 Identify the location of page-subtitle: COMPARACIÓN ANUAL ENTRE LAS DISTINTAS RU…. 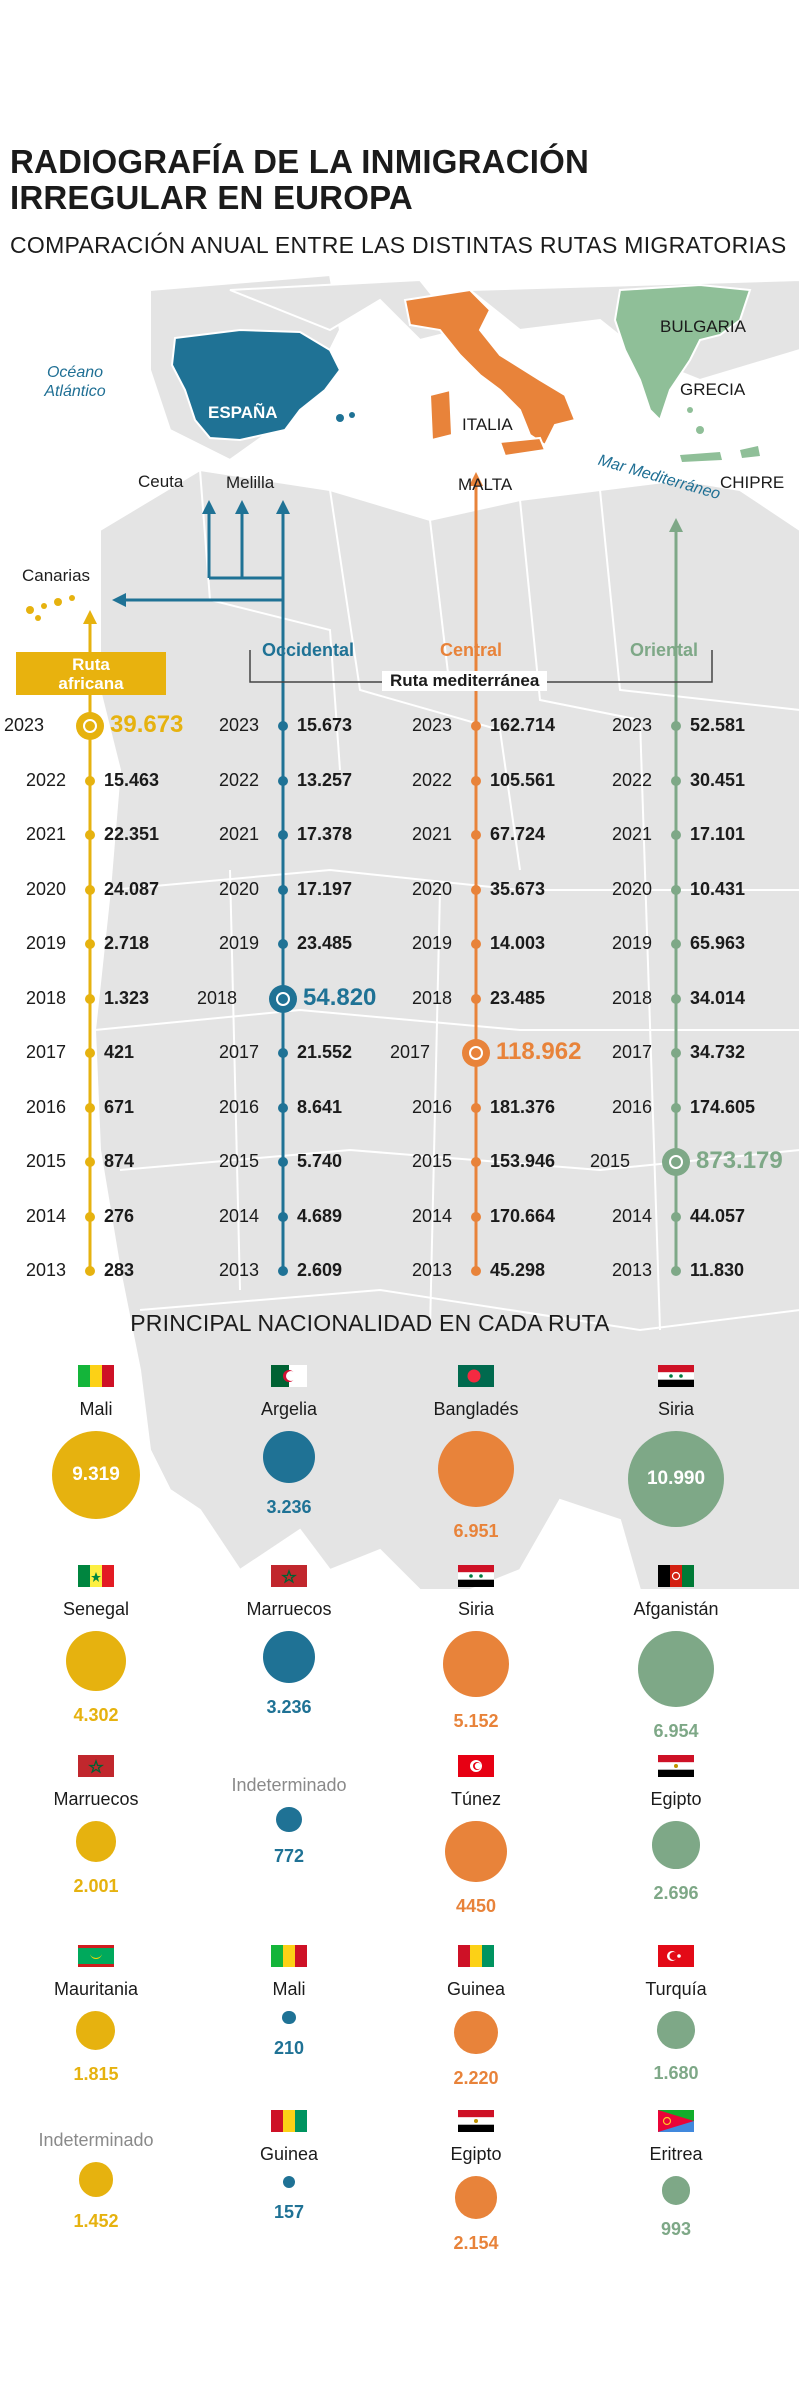
(398, 245).